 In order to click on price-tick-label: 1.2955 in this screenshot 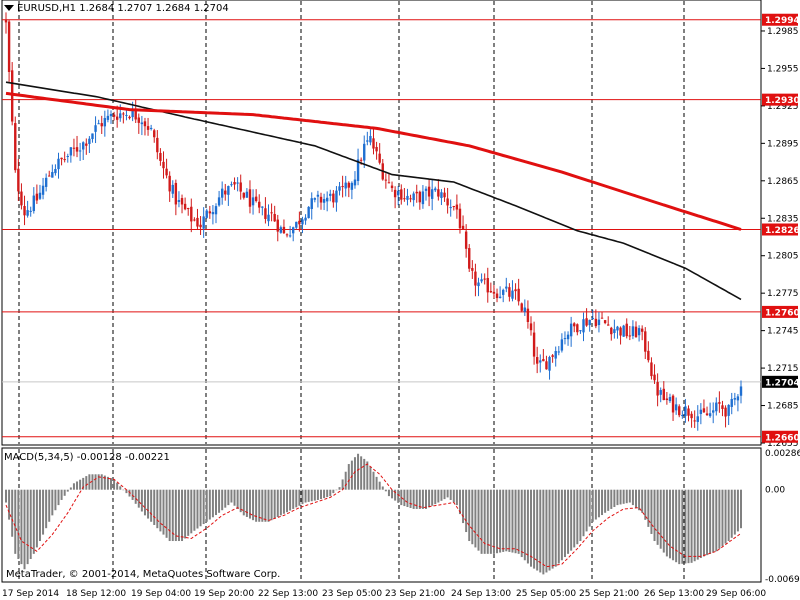, I will do `click(783, 69)`.